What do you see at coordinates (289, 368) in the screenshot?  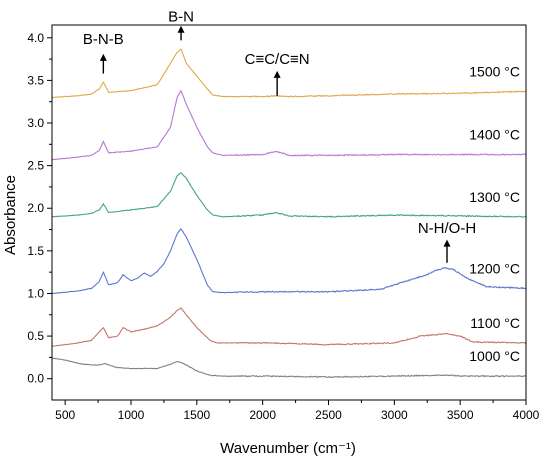 I see `series-line-1000c` at bounding box center [289, 368].